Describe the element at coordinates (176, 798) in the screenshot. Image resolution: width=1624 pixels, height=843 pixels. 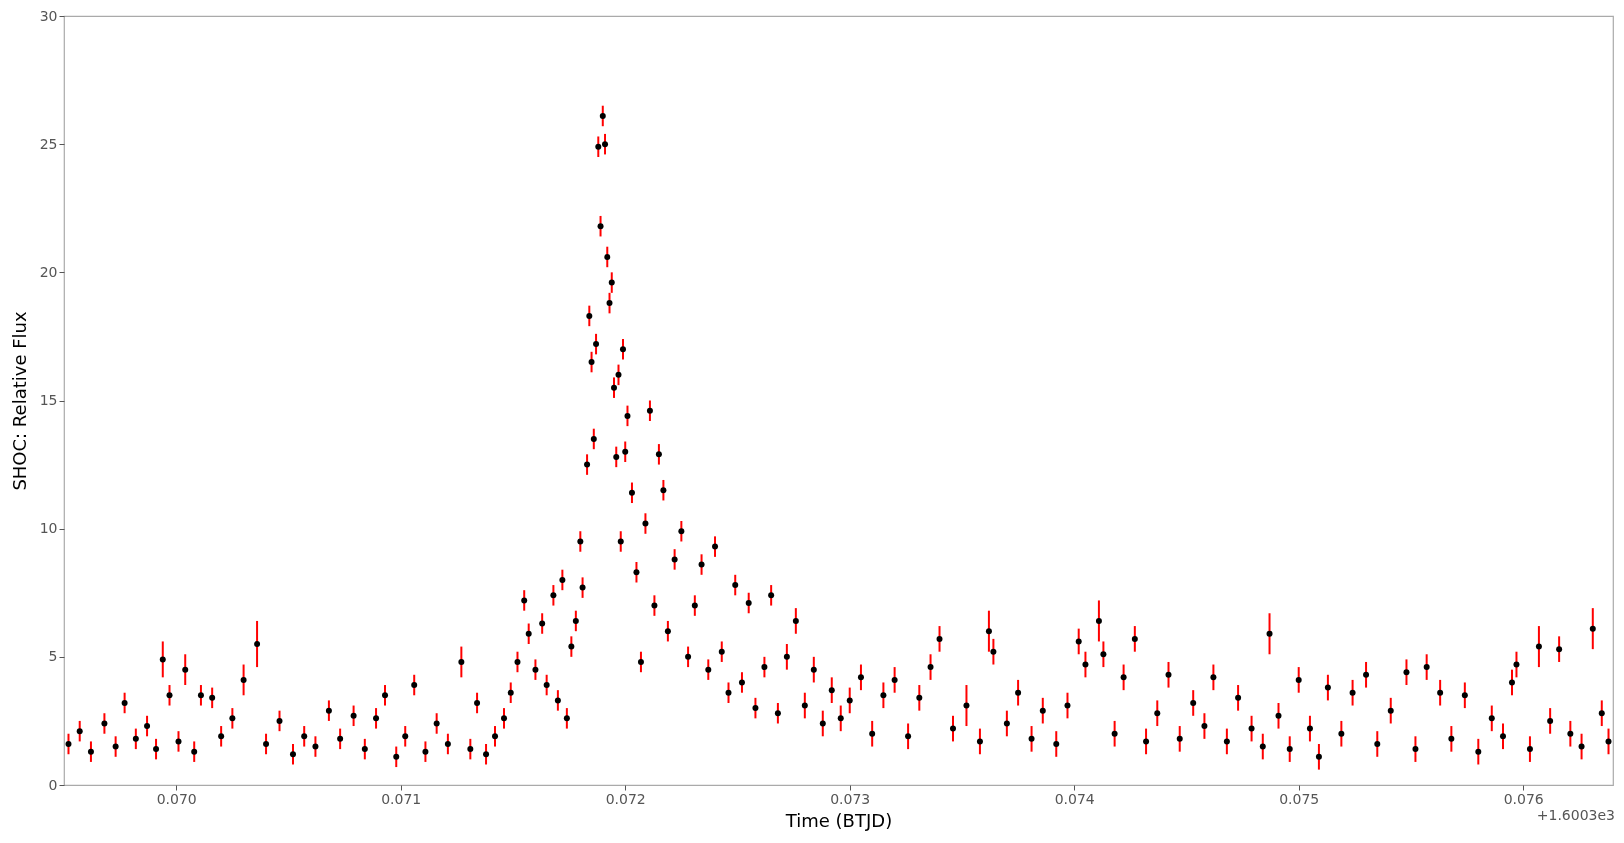
I see `x-tick-label: 0.070` at that location.